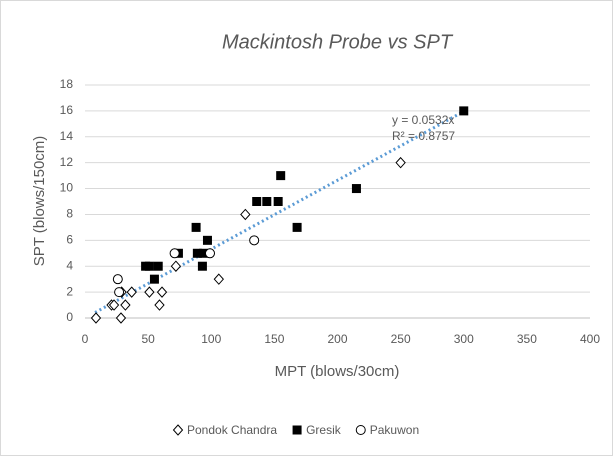  Describe the element at coordinates (527, 339) in the screenshot. I see `x-tick-label: 350` at that location.